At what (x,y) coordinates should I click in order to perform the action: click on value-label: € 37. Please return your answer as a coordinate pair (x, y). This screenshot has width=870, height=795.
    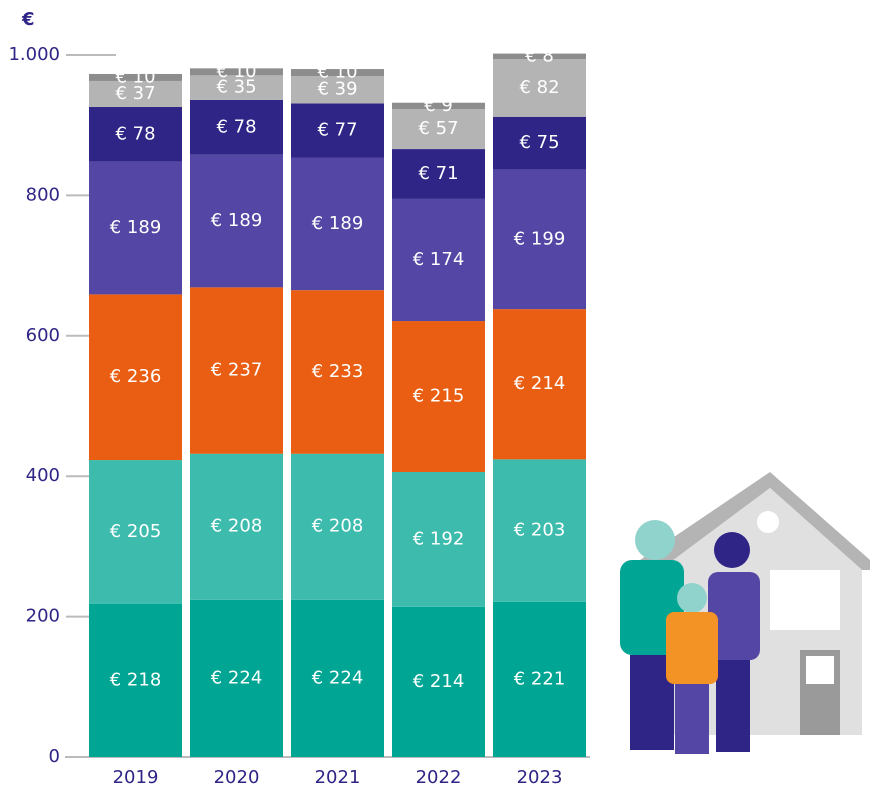
    Looking at the image, I should click on (135, 93).